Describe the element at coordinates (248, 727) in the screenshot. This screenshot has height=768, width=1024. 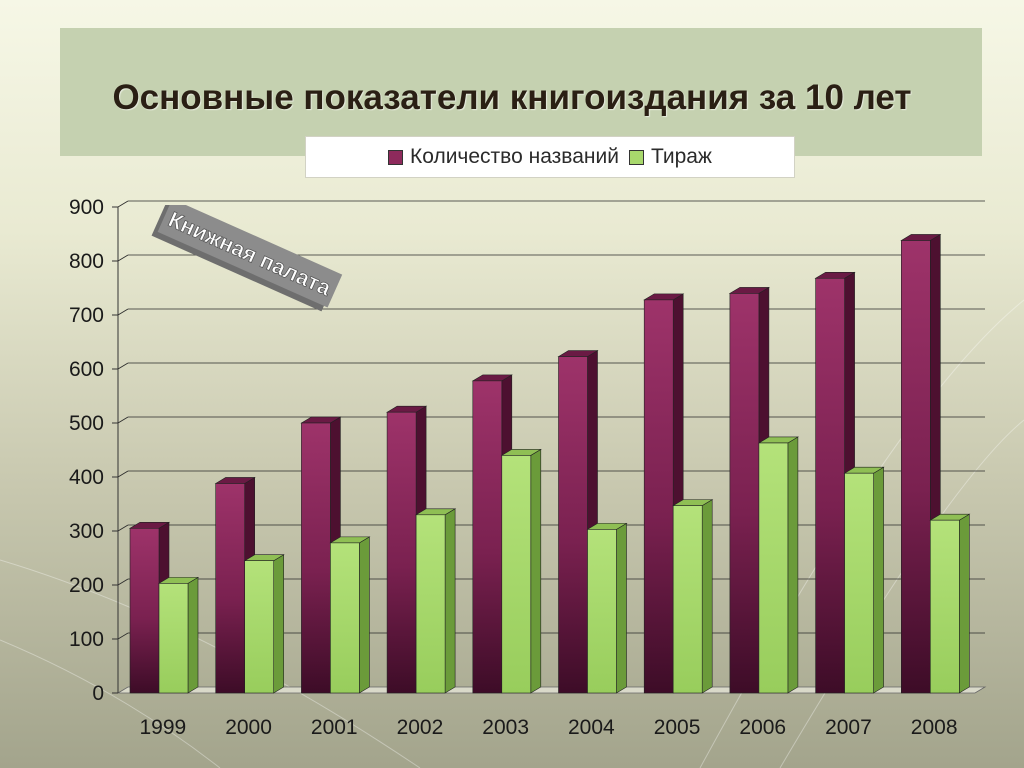
I see `x-tick-label: 2000` at that location.